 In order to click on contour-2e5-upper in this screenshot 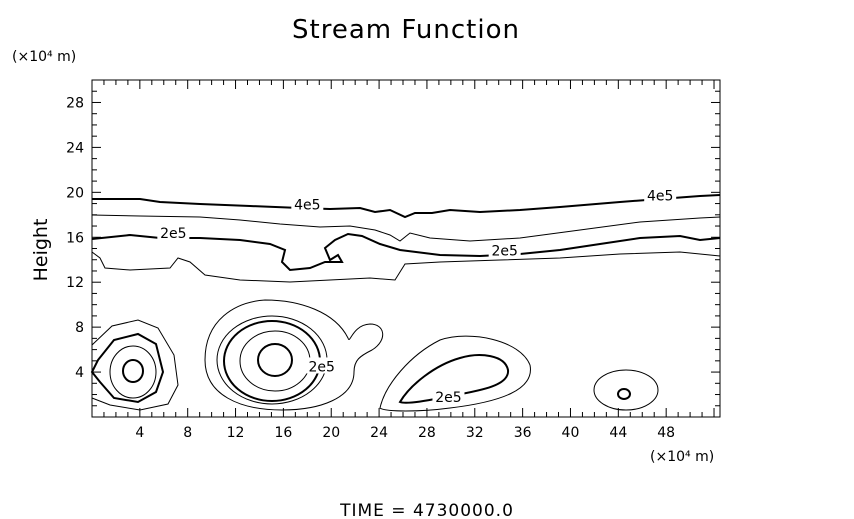, I will do `click(406, 252)`.